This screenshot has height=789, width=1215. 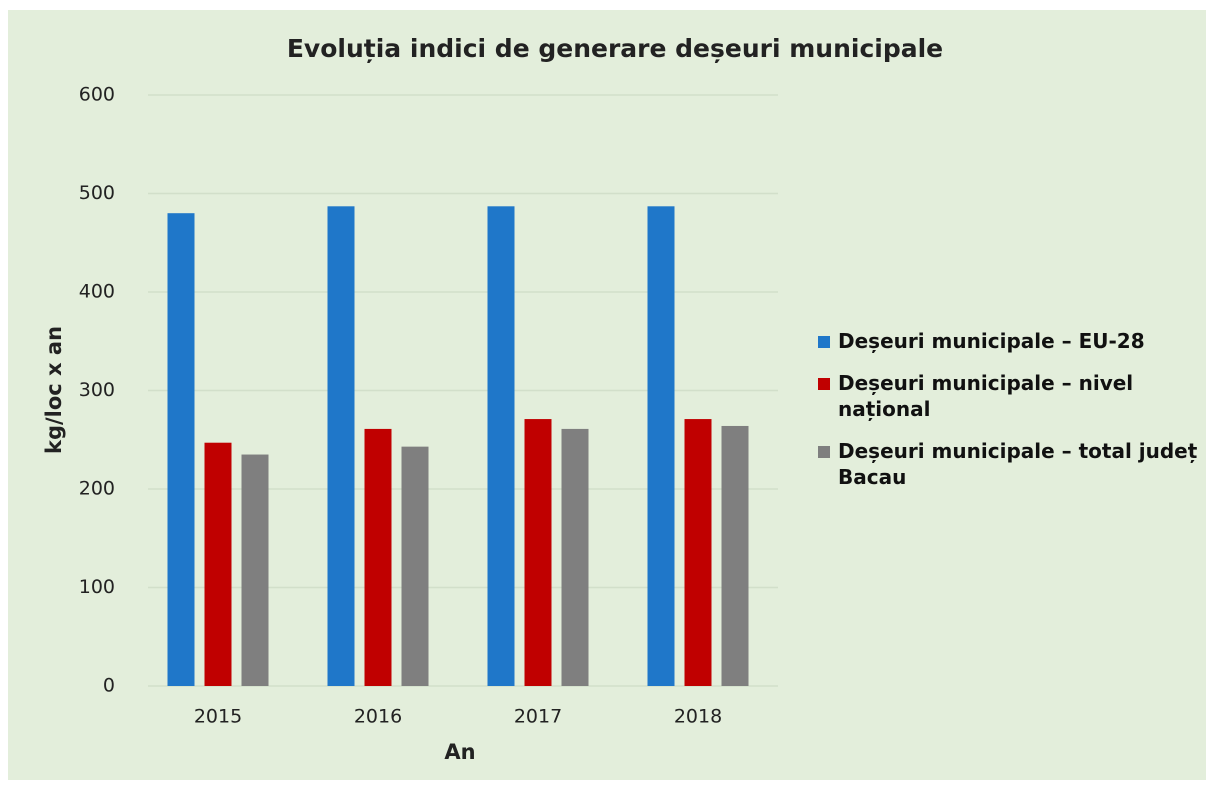 What do you see at coordinates (698, 717) in the screenshot?
I see `x-tick-label: 2018` at bounding box center [698, 717].